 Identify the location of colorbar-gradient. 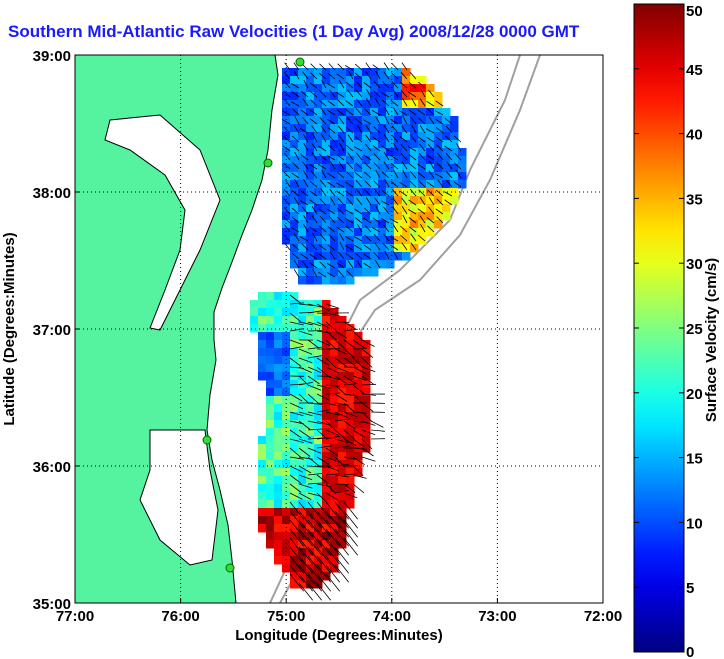
(659, 328).